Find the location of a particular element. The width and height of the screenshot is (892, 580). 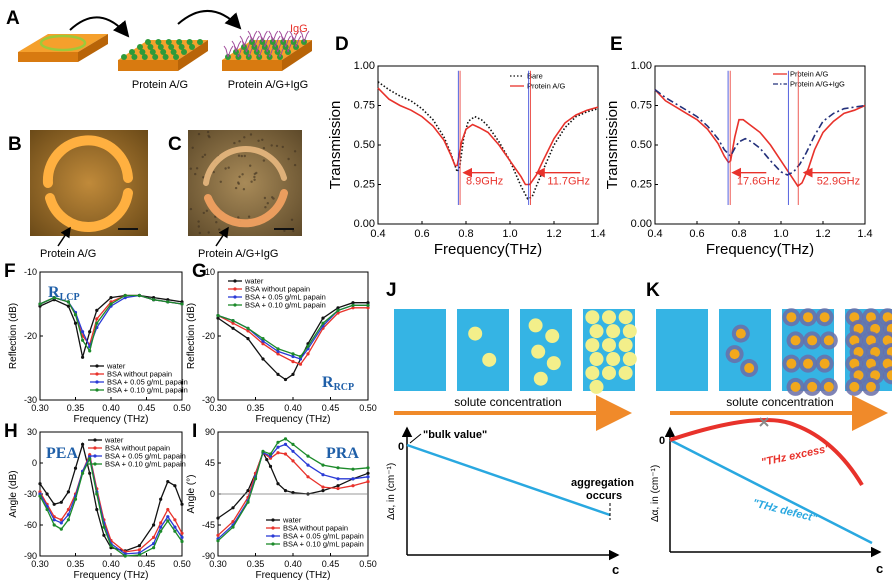

x-tick-label: 0.6 is located at coordinates (696, 234).